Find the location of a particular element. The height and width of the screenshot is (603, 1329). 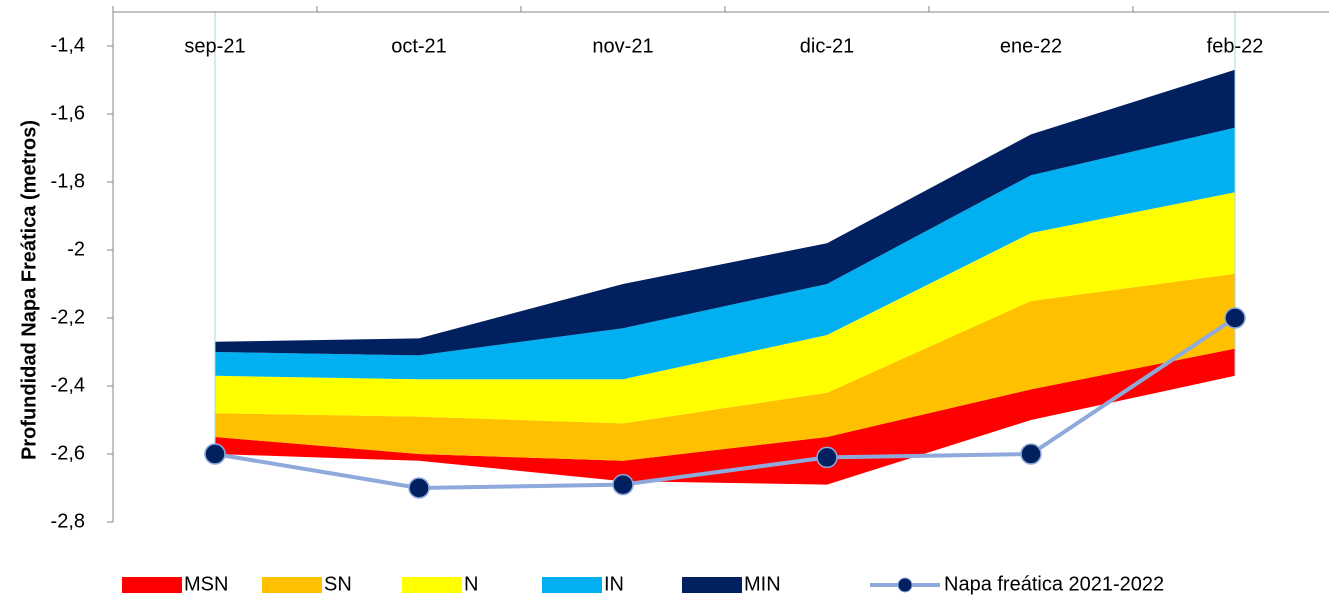

x-tick-label: sep-21 is located at coordinates (214, 46).